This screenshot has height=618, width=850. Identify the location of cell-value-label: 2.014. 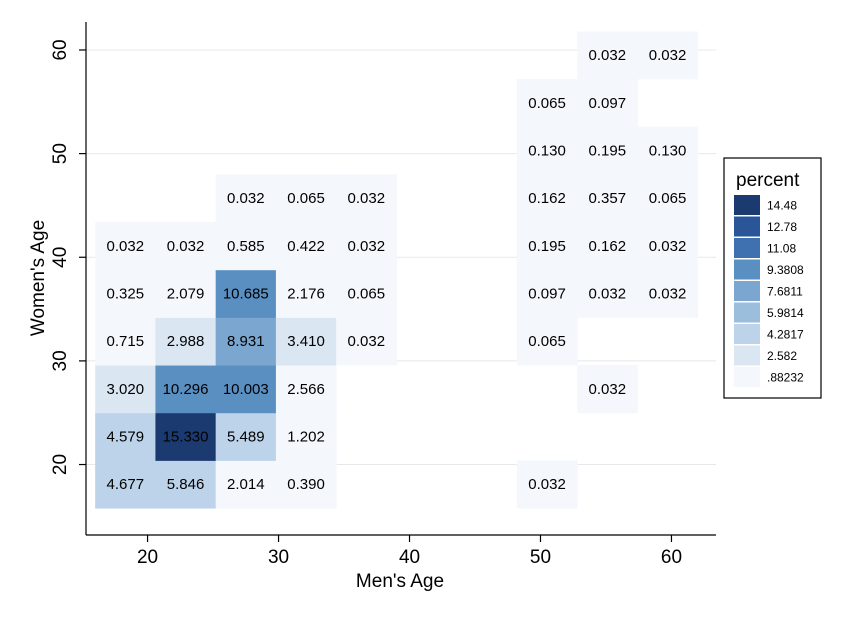
(246, 484).